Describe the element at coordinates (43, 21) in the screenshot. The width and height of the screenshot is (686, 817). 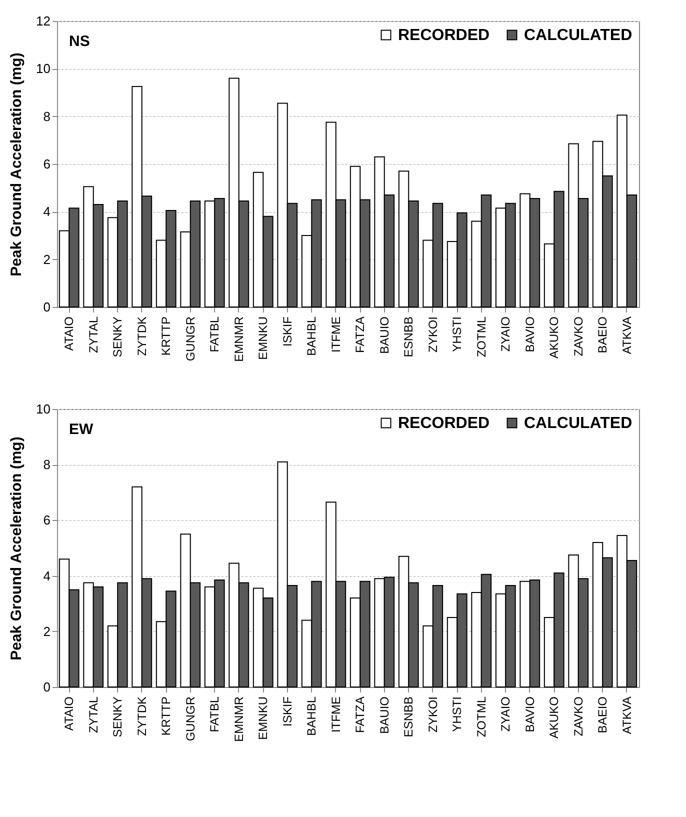
I see `y-tick-label: 12` at that location.